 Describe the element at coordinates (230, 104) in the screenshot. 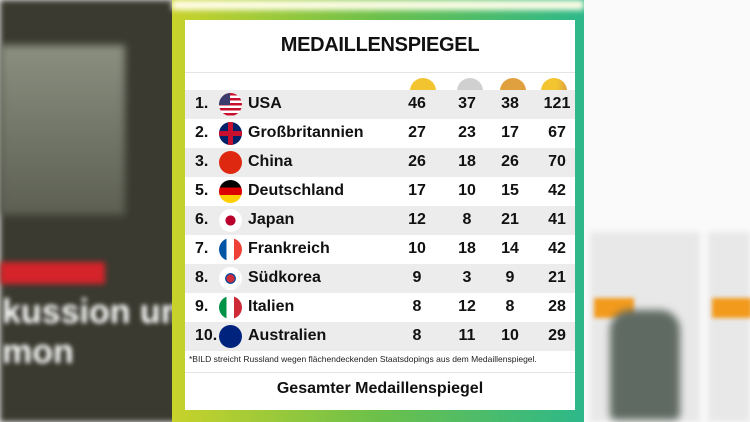

I see `flag-us-icon` at that location.